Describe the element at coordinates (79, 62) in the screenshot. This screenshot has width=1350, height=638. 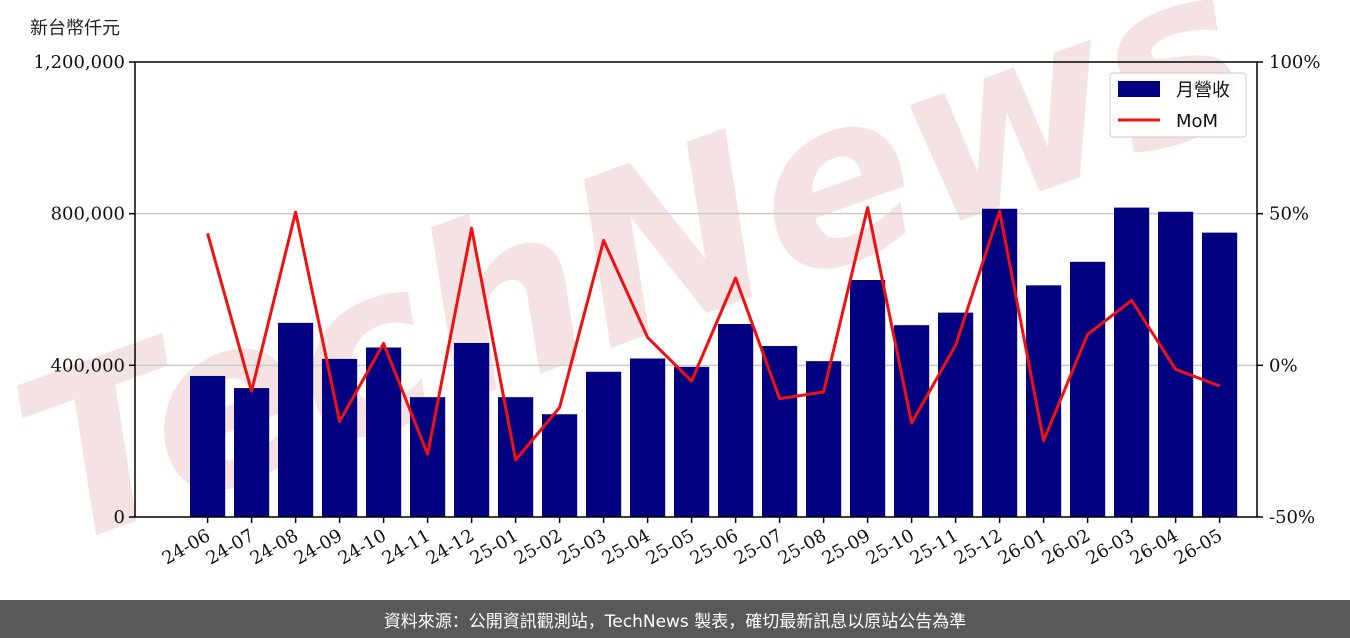
I see `y-tick-label: 1,200,000` at that location.